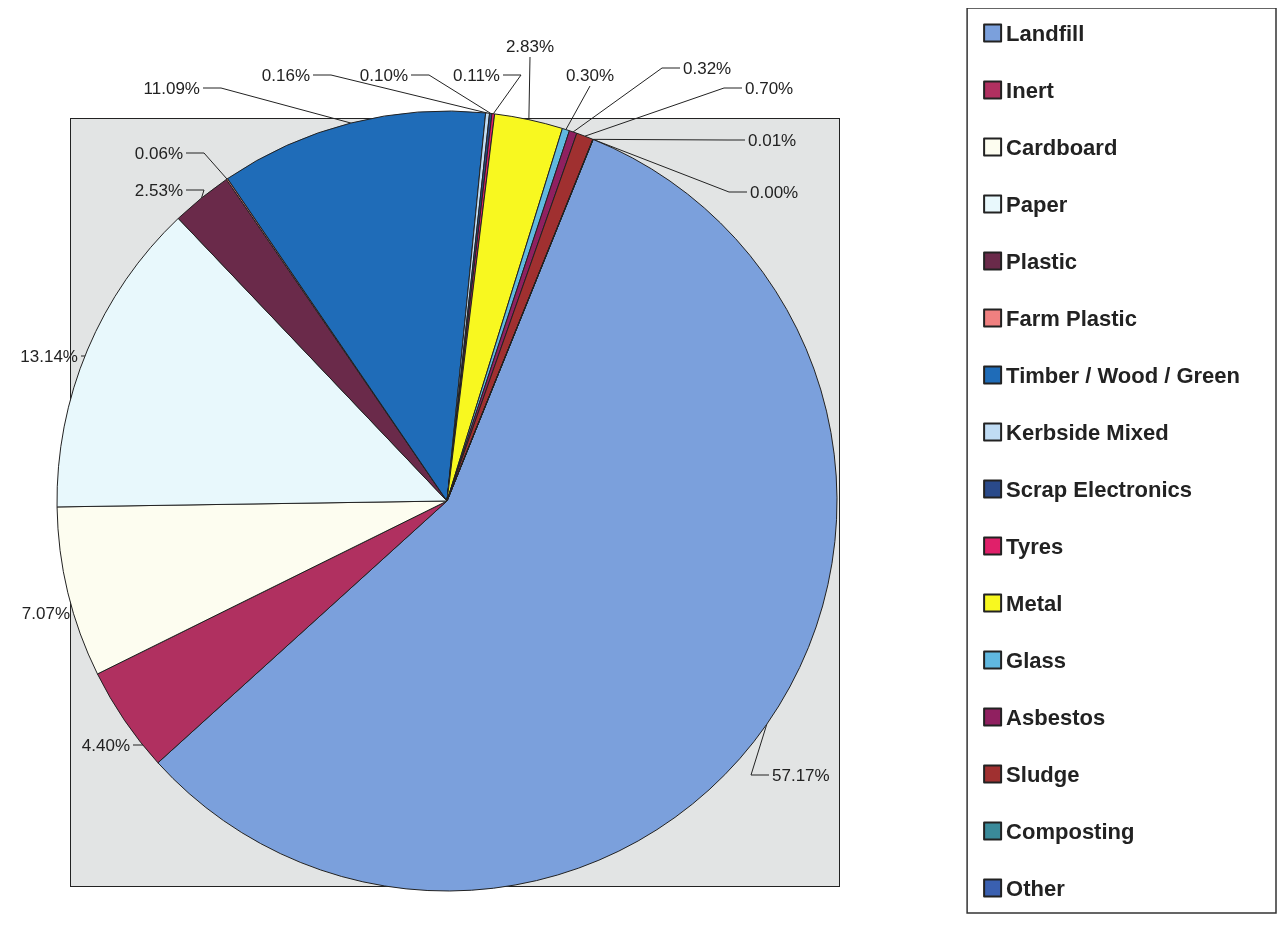  What do you see at coordinates (1034, 603) in the screenshot?
I see `legend-label: Metal` at bounding box center [1034, 603].